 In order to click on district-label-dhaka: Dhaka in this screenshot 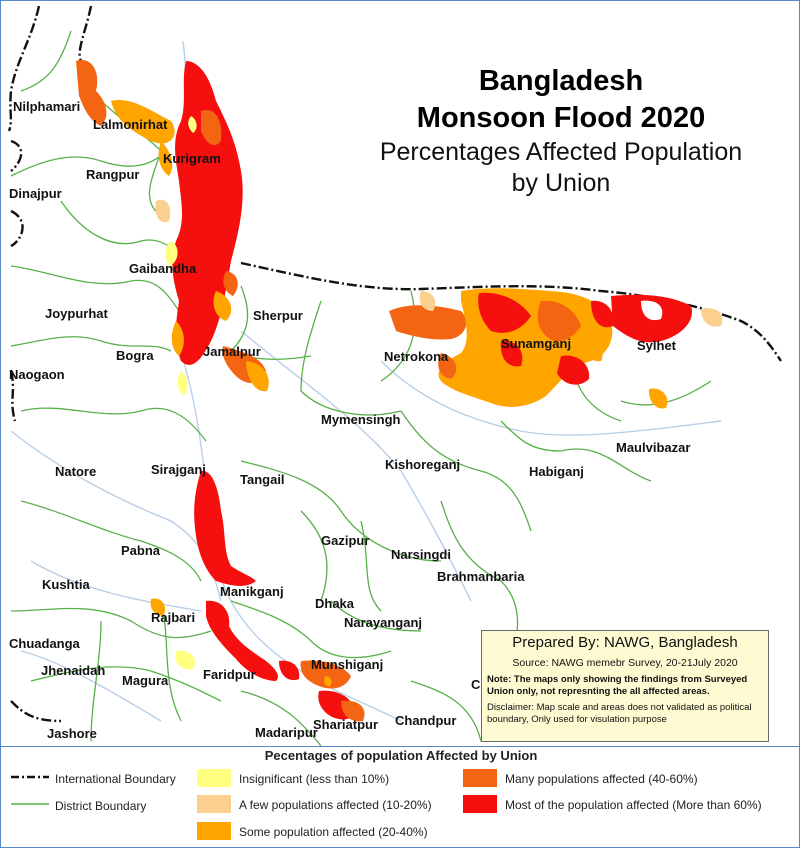, I will do `click(335, 603)`.